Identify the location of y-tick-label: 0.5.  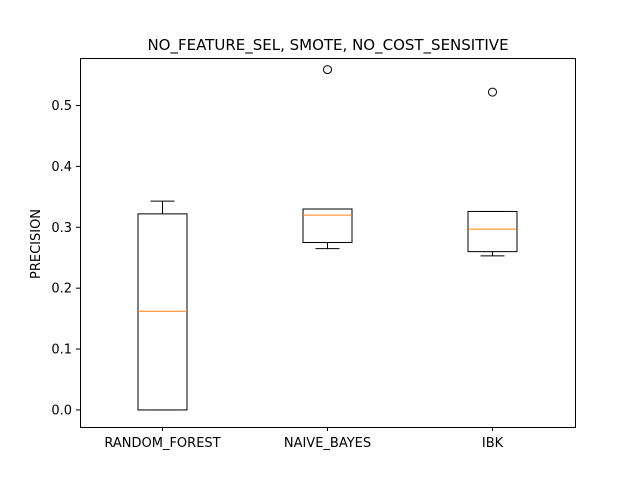
(61, 106).